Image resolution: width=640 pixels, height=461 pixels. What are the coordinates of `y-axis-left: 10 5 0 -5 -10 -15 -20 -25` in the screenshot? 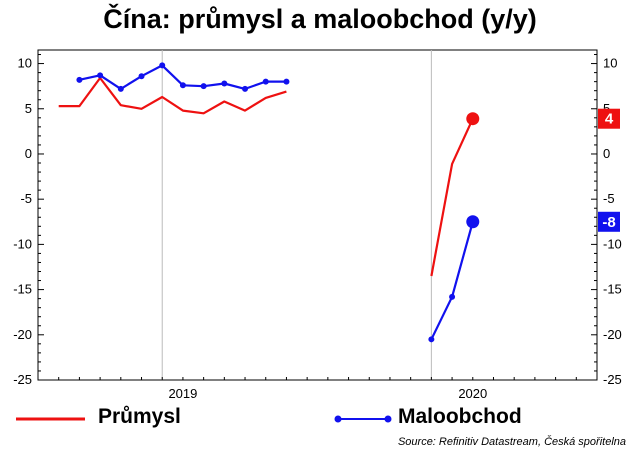 It's located at (28, 220).